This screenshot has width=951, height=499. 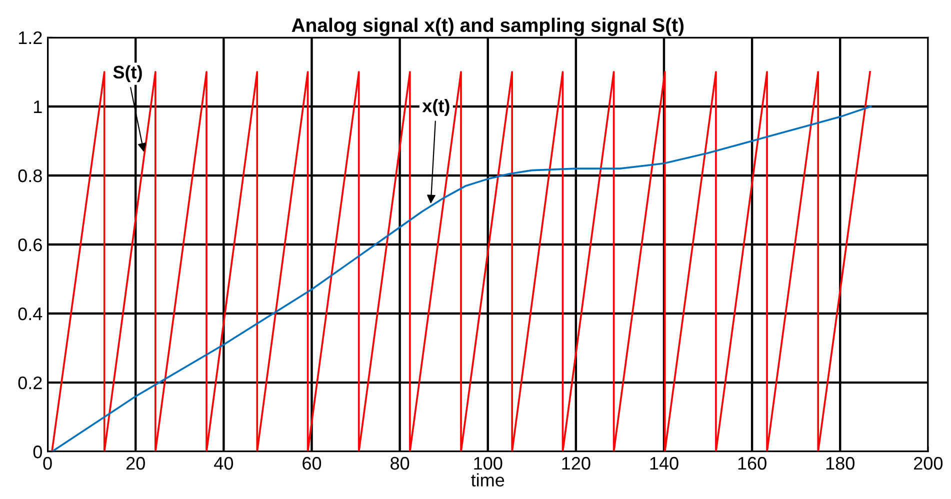 I want to click on x-tick-label: 180, so click(x=840, y=463).